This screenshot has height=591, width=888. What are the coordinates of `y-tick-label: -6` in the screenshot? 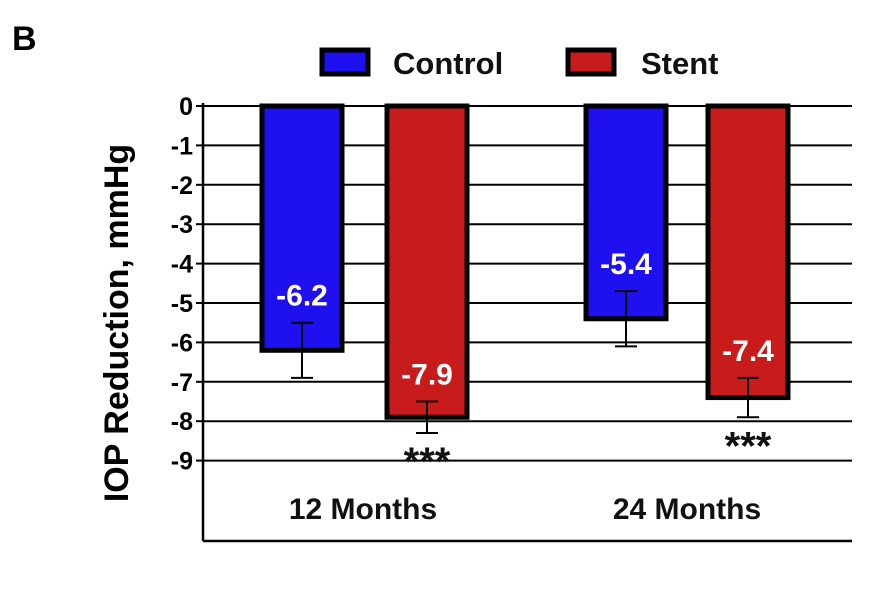 It's located at (182, 343).